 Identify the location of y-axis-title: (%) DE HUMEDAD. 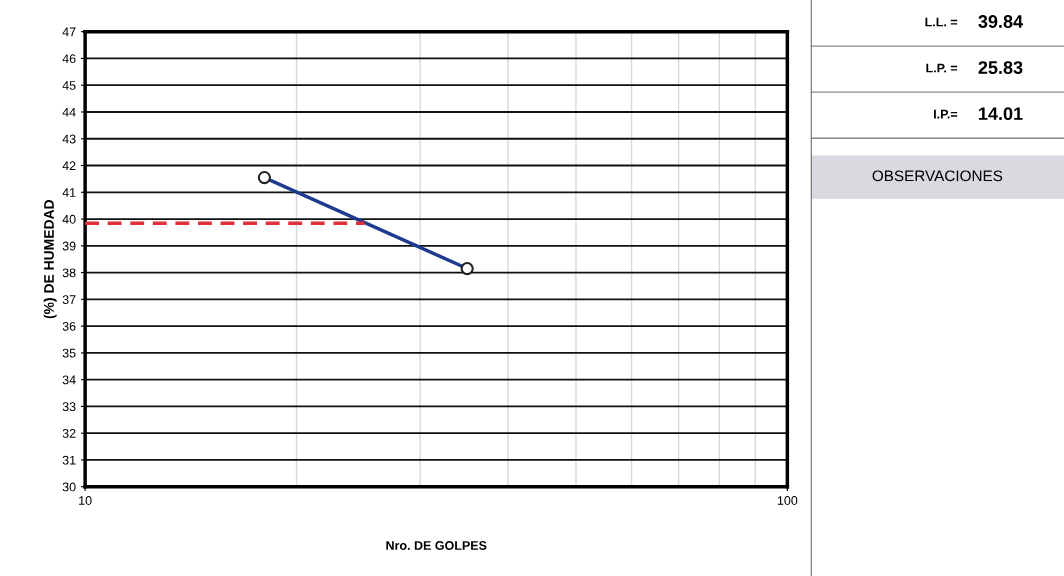
(50, 259).